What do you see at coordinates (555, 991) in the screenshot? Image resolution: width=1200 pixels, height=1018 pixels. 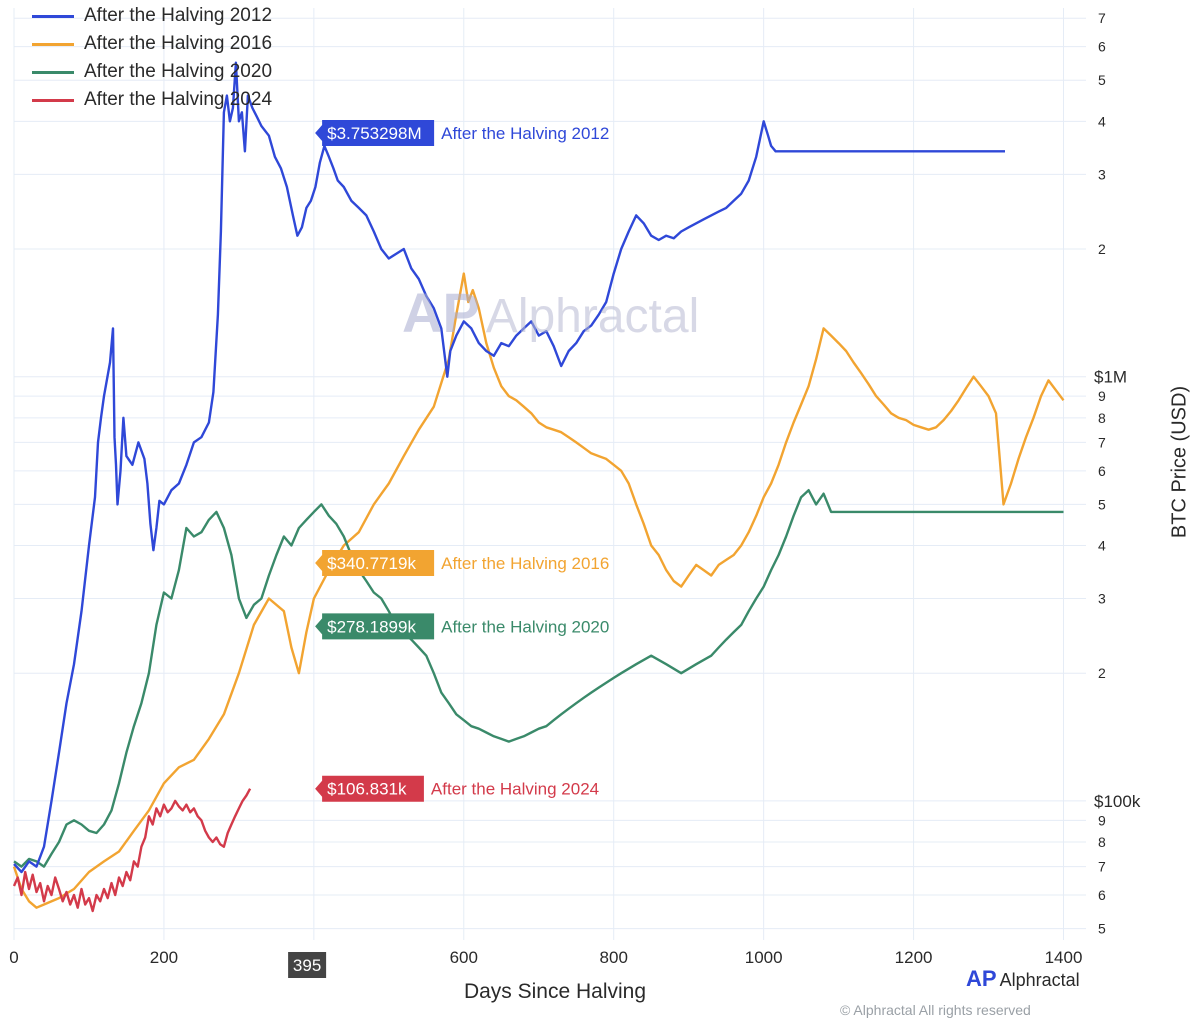 I see `x-axis-title: Days Since Halving` at bounding box center [555, 991].